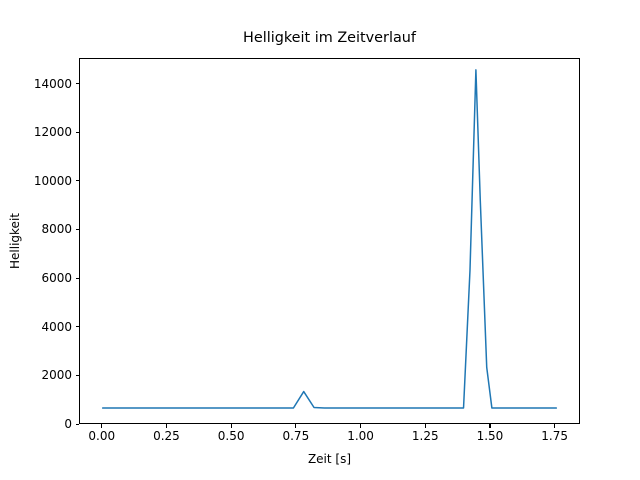  I want to click on x-tick-label: 0.00, so click(102, 436).